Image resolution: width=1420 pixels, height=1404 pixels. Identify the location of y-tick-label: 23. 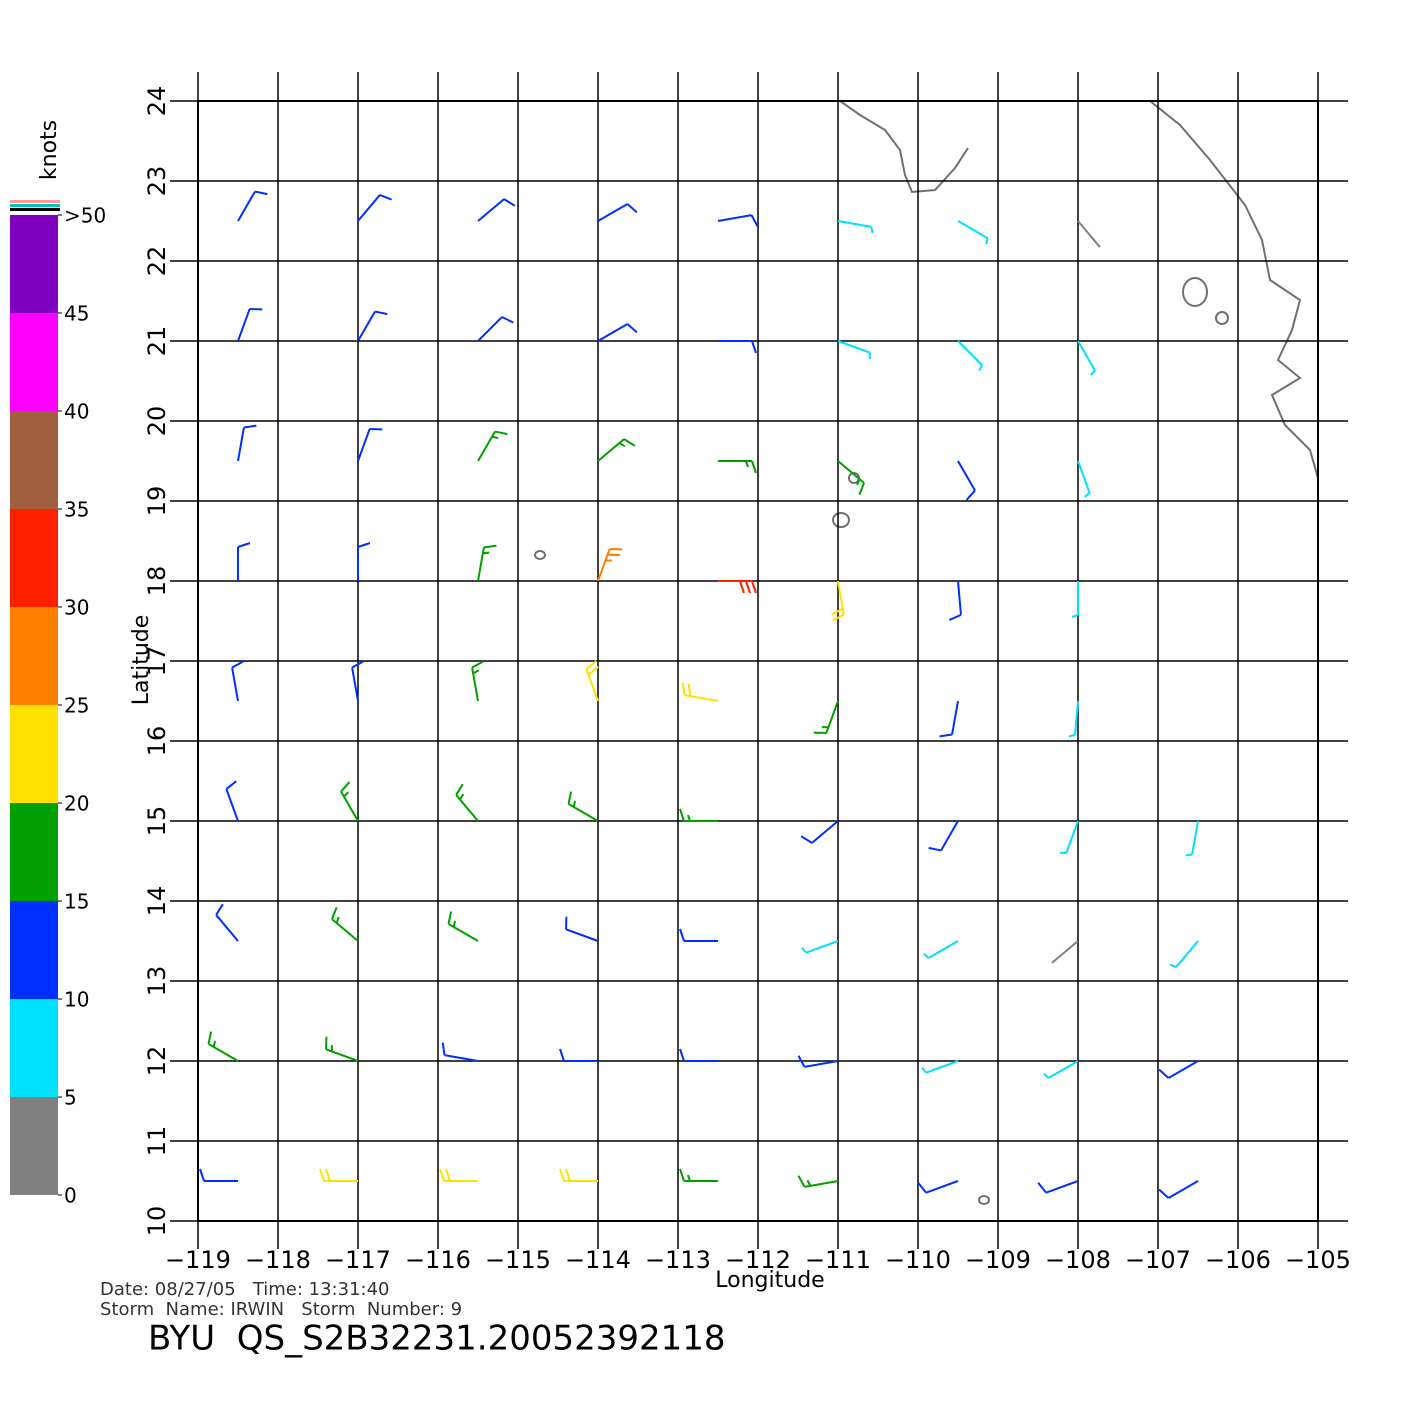
(157, 181).